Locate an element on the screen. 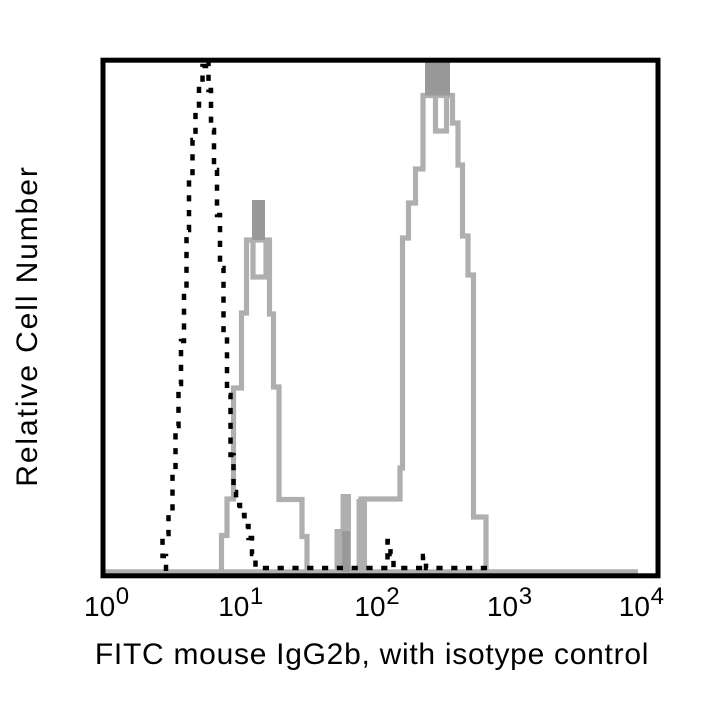 The image size is (720, 720). svg-text: 2 is located at coordinates (392, 596).